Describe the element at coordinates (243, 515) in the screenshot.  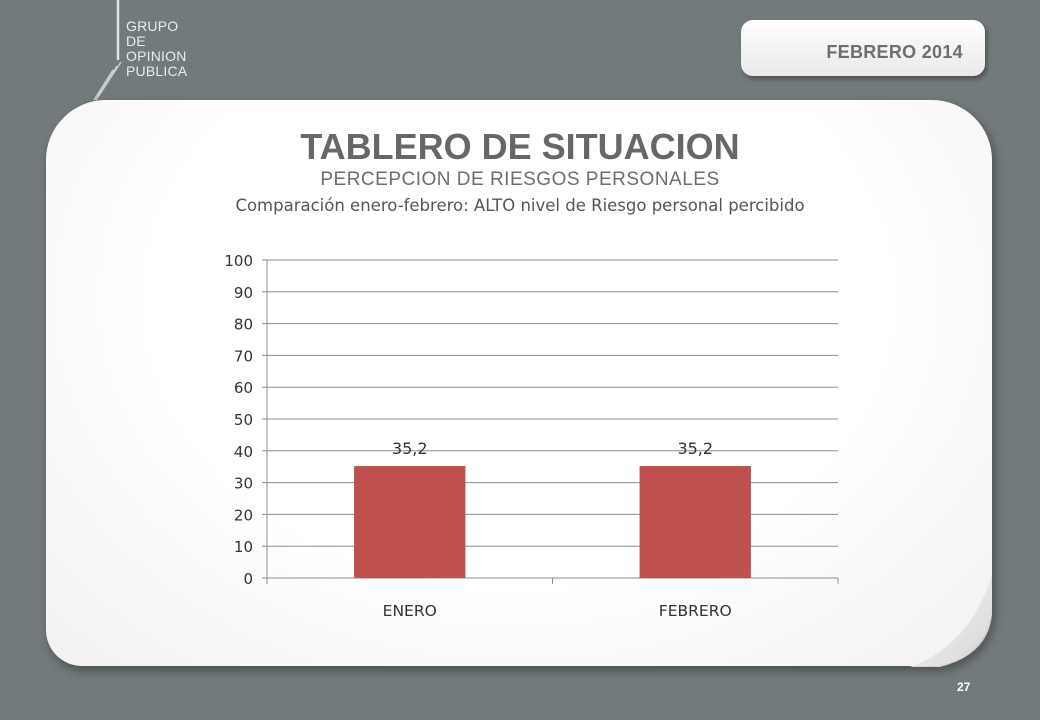
I see `y-tick-label: 20` at that location.